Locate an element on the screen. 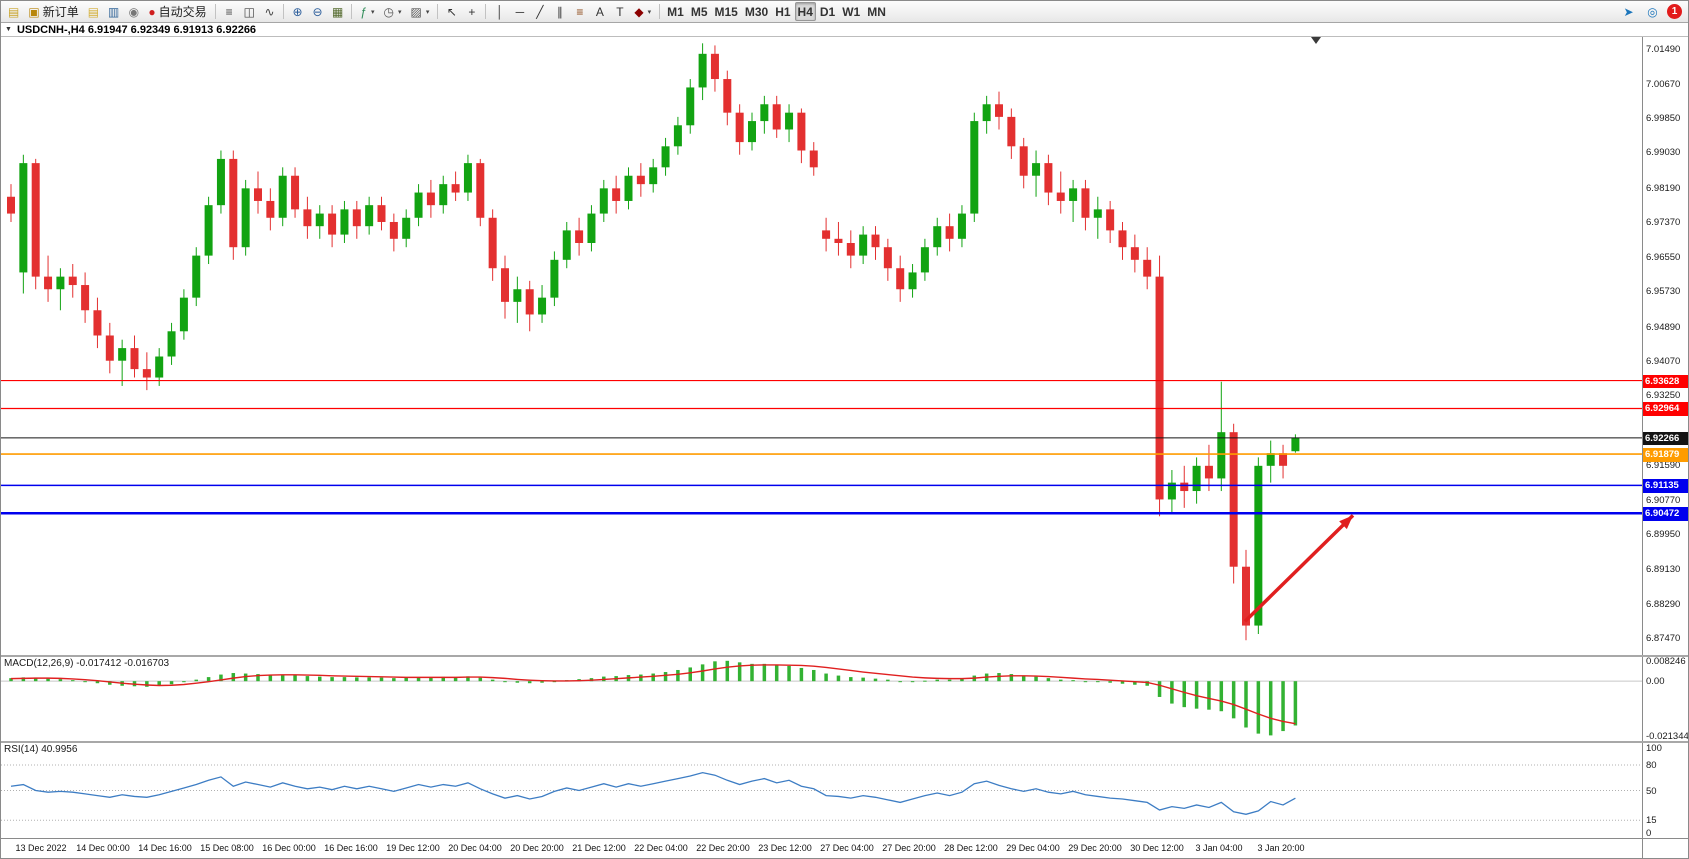 This screenshot has height=859, width=1689. rsi-axis-label: 15 is located at coordinates (1651, 821).